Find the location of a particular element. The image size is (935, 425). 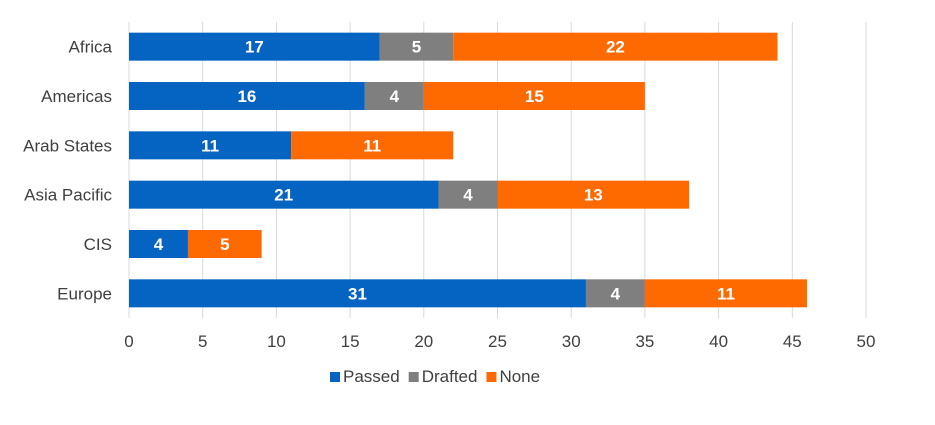

legend-label: None is located at coordinates (519, 376).